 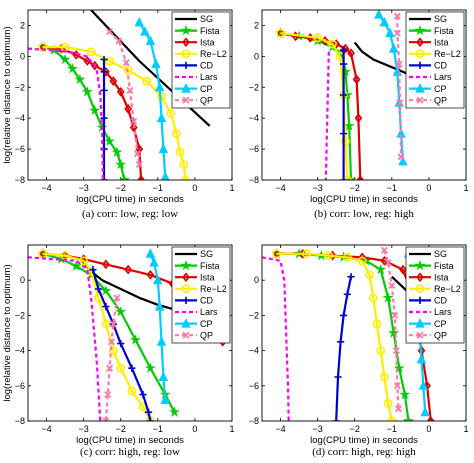 What do you see at coordinates (444, 266) in the screenshot?
I see `legend-label: Fista` at bounding box center [444, 266].